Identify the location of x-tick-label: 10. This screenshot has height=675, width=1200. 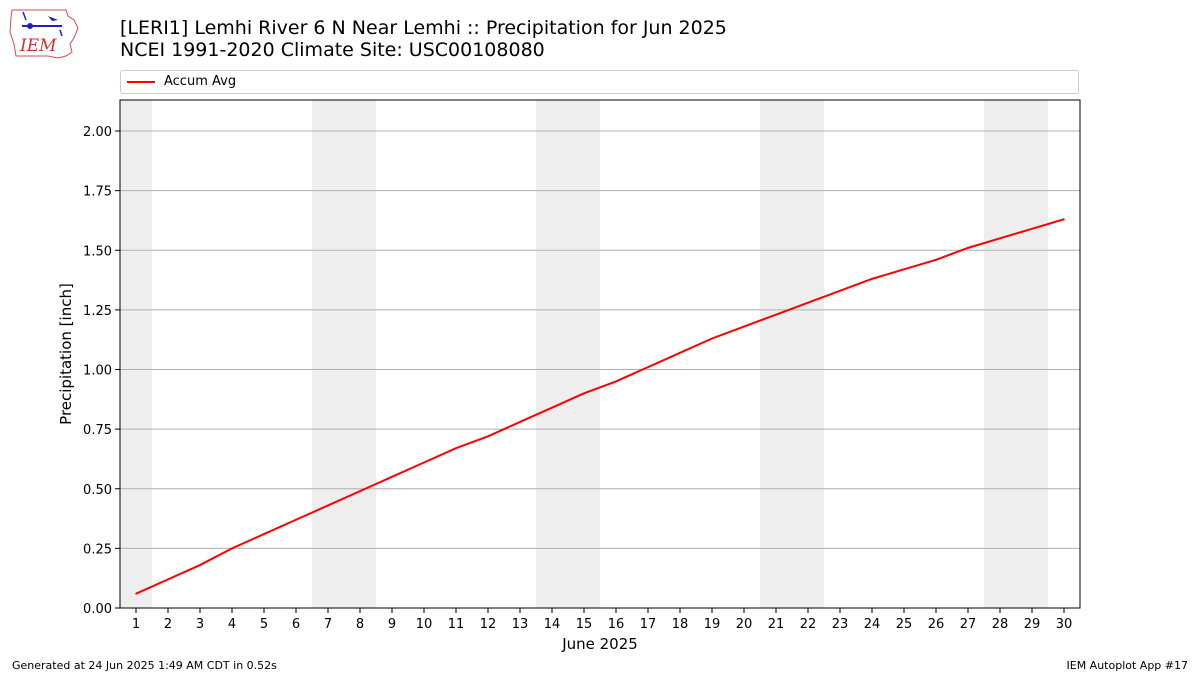
(424, 624).